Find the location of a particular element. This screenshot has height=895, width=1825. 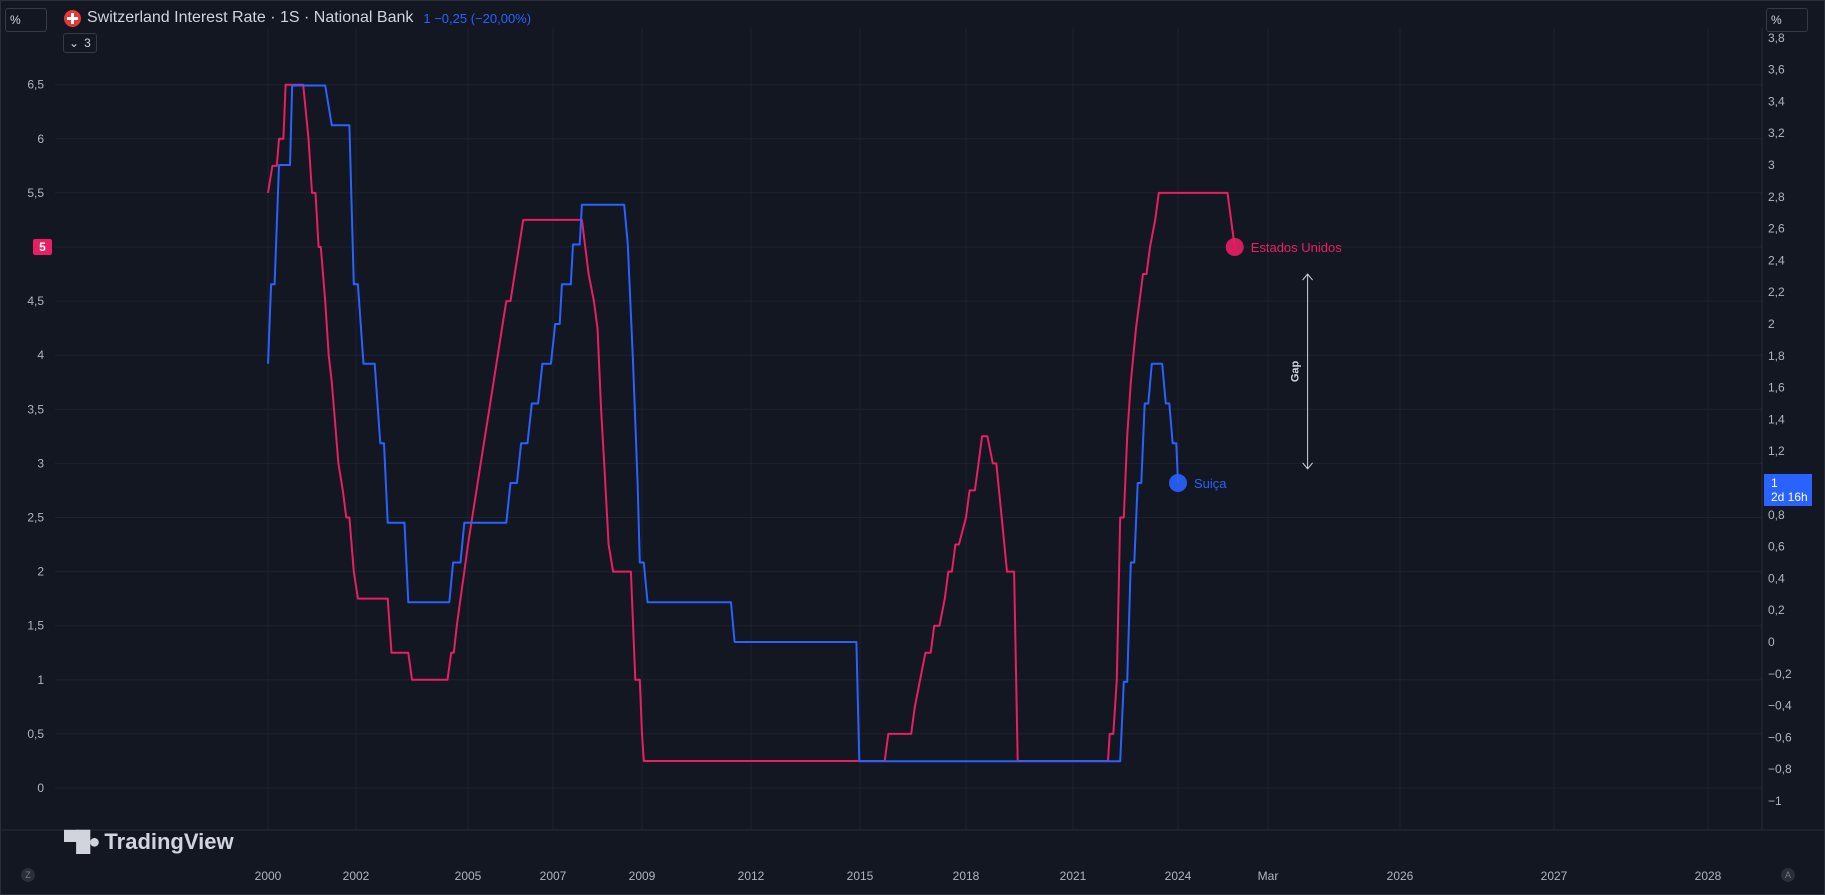

right-tick-label: 3 is located at coordinates (1771, 165).